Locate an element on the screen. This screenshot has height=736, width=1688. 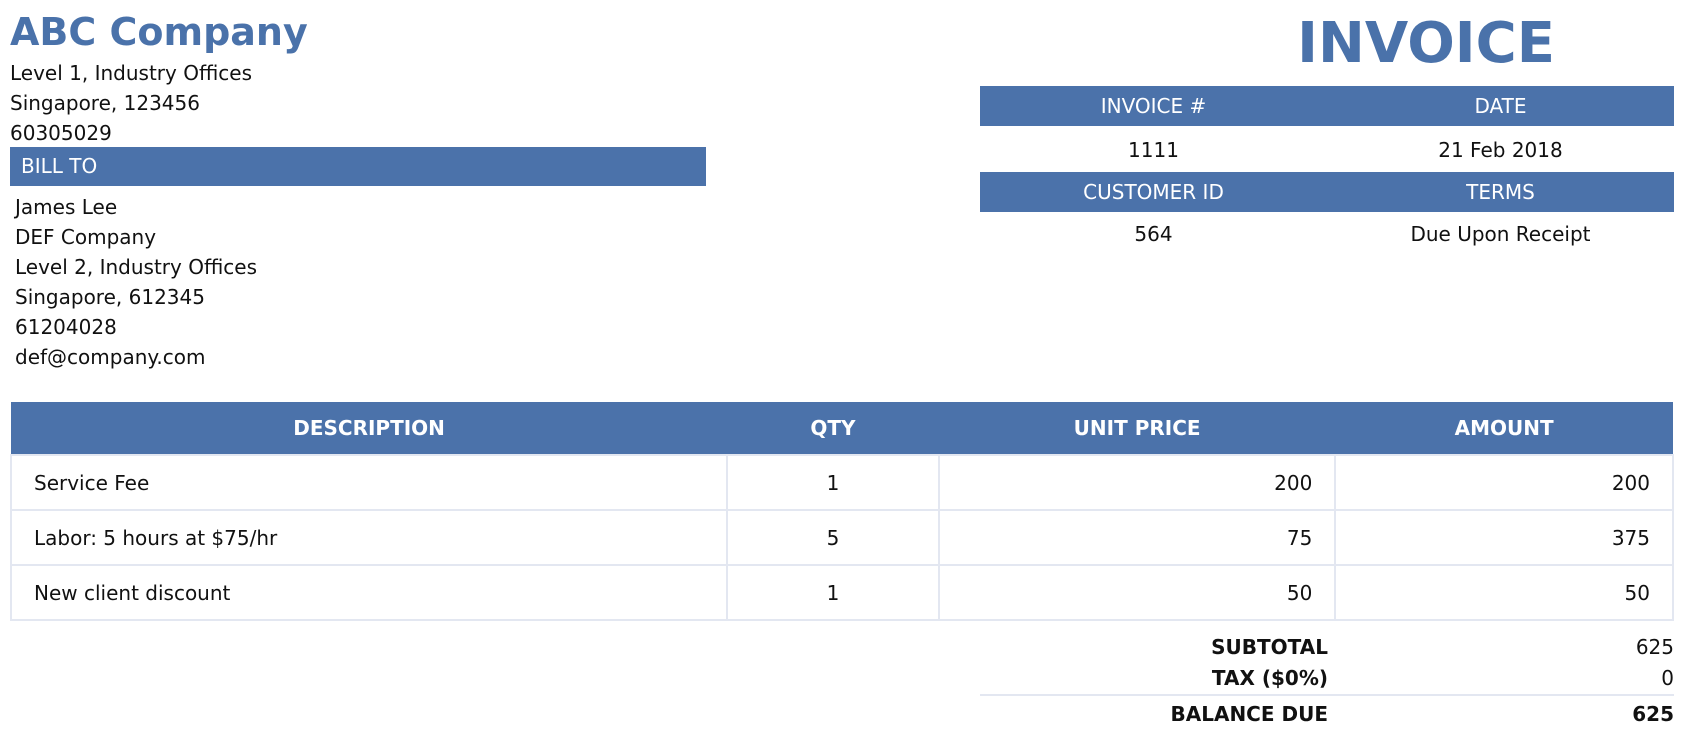
totals-divider is located at coordinates (1327, 695).